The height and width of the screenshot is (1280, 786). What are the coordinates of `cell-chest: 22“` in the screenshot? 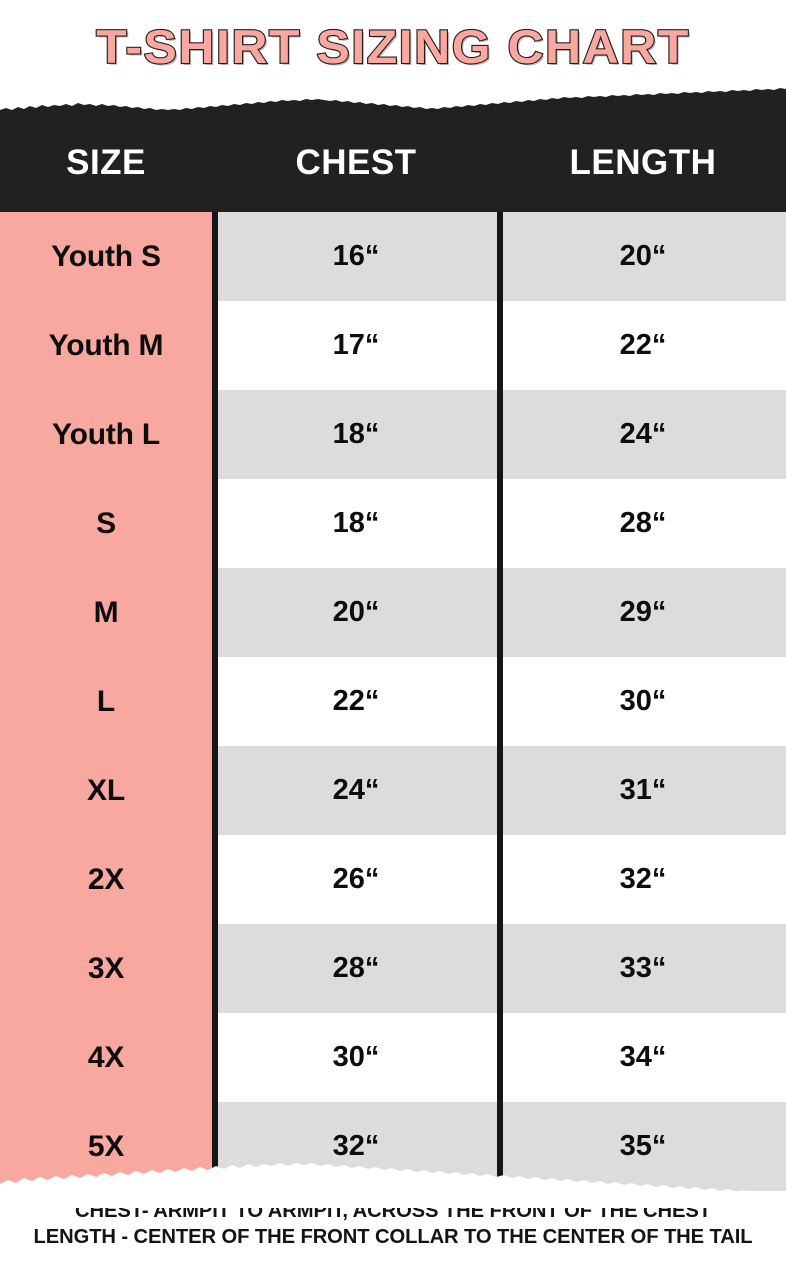 It's located at (356, 701).